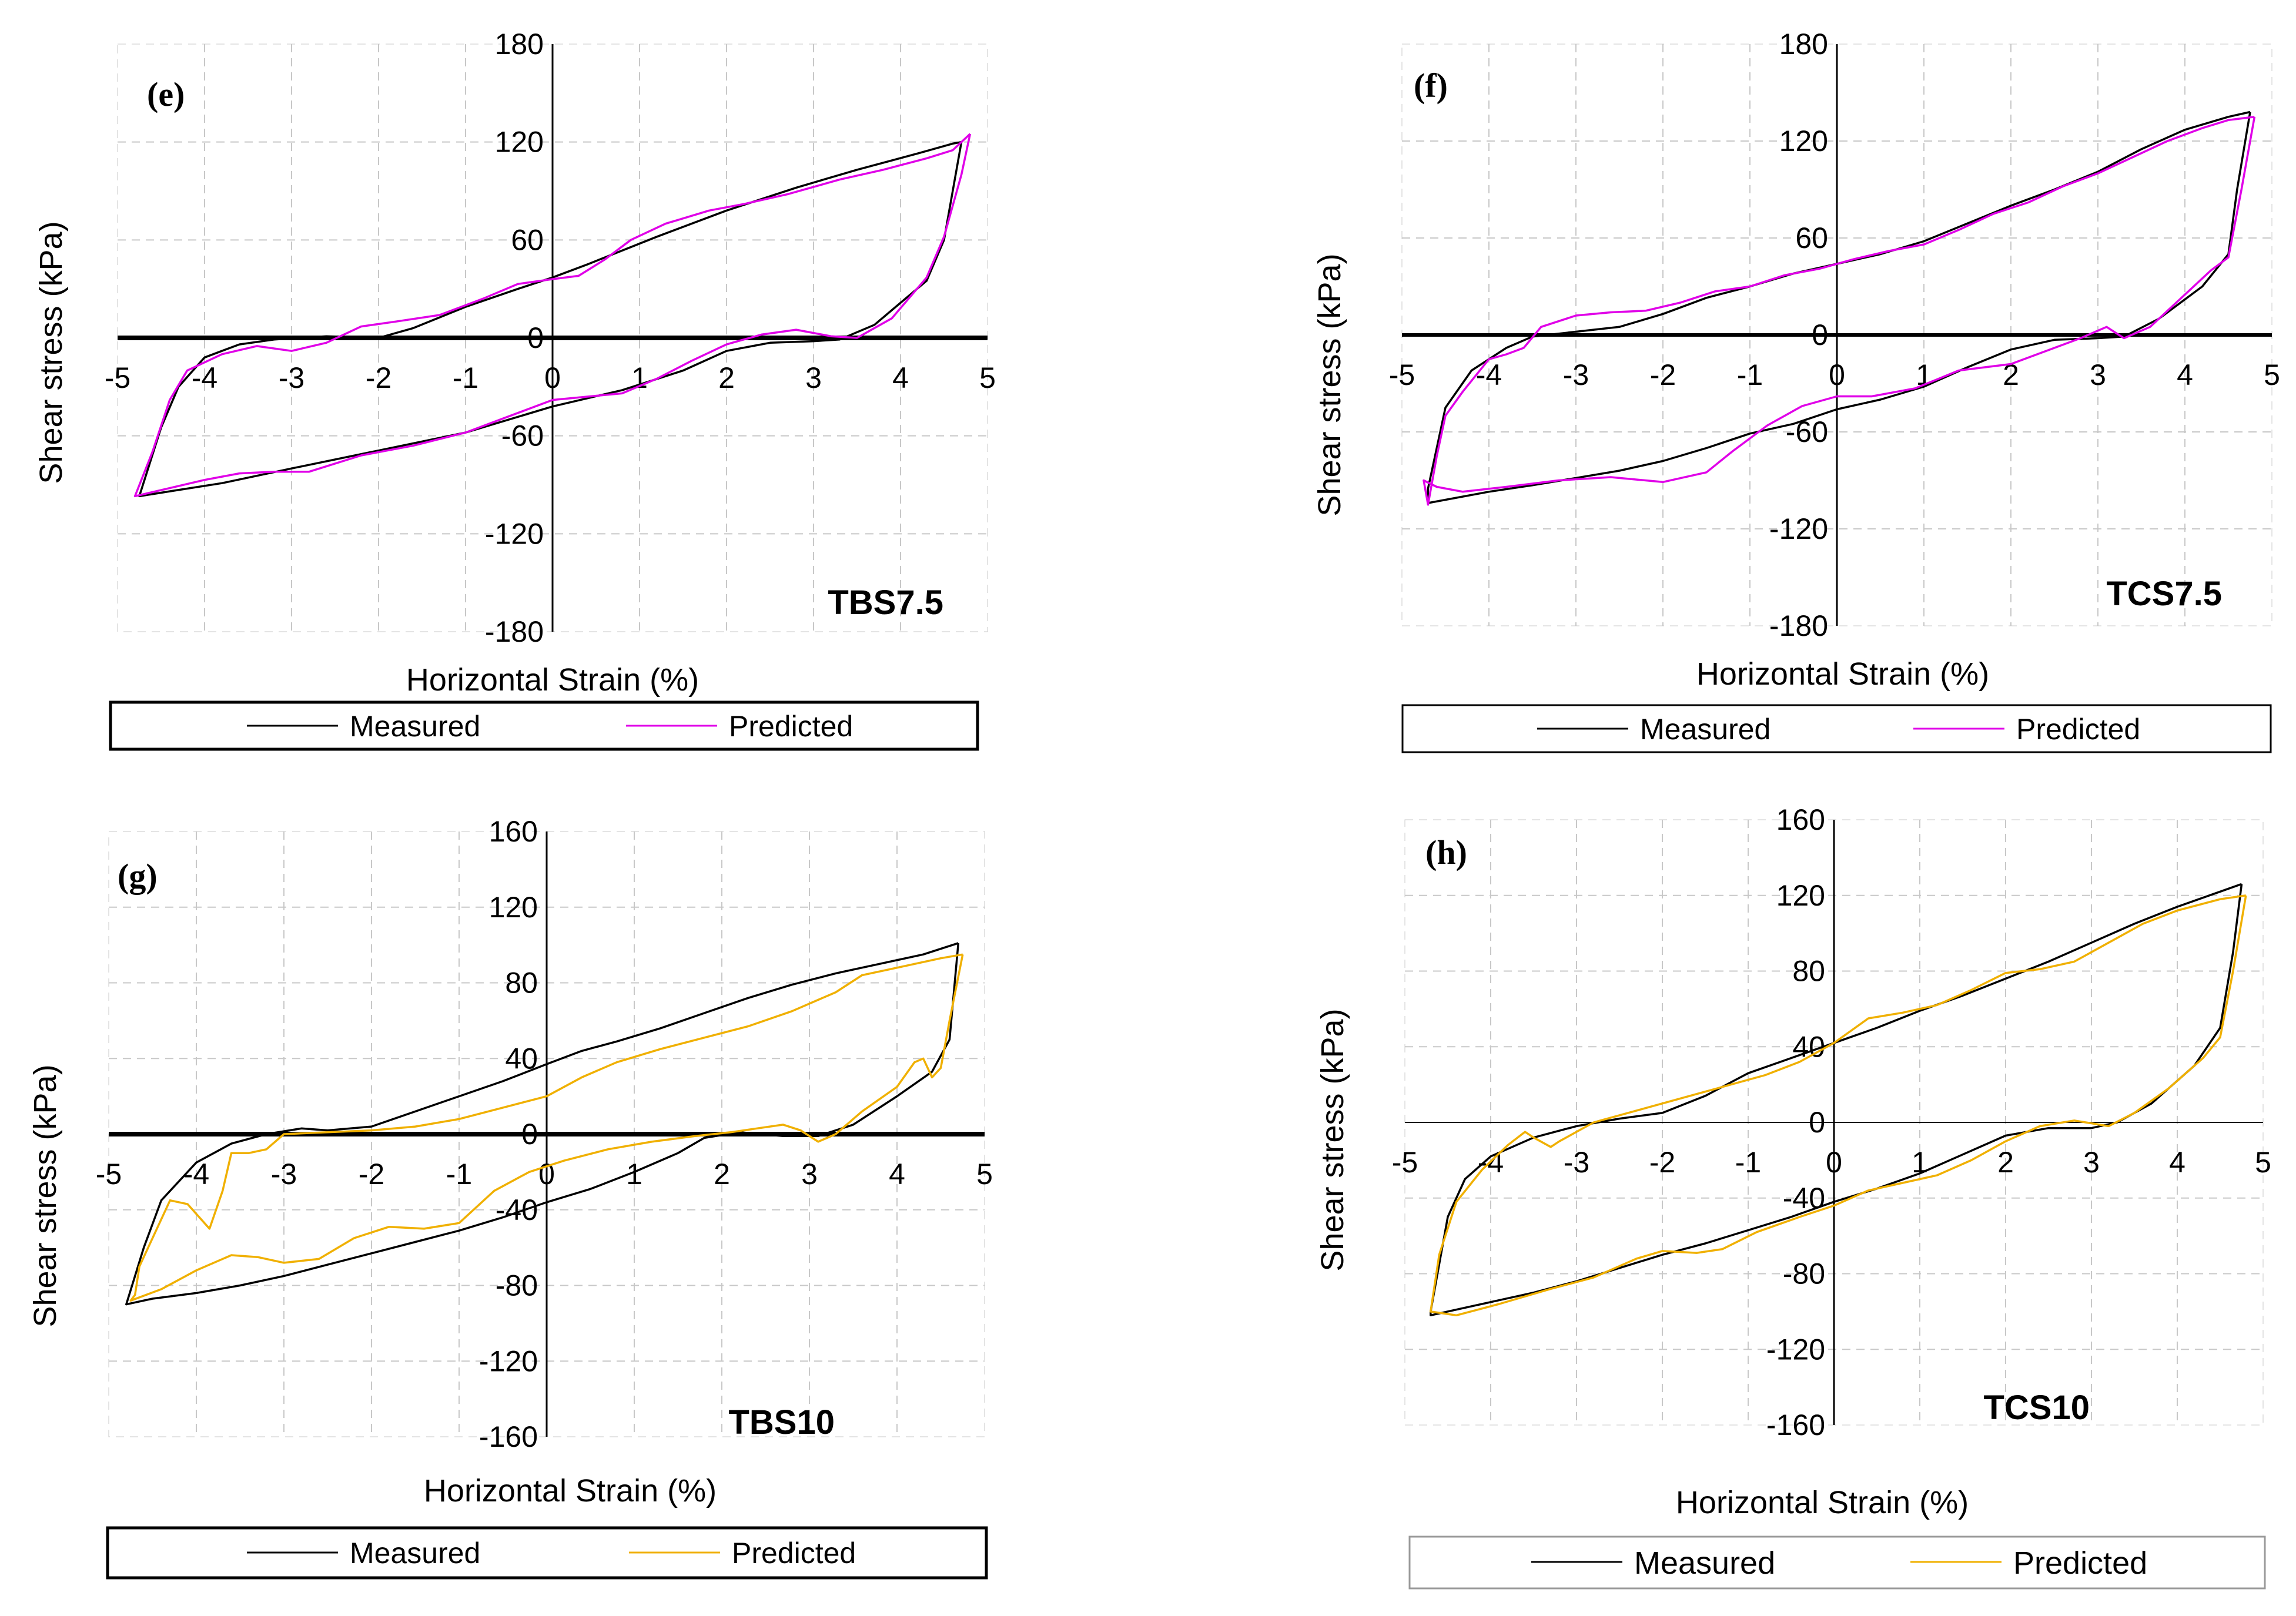 Image resolution: width=2296 pixels, height=1616 pixels. I want to click on sample-label: TCS7.5, so click(2164, 594).